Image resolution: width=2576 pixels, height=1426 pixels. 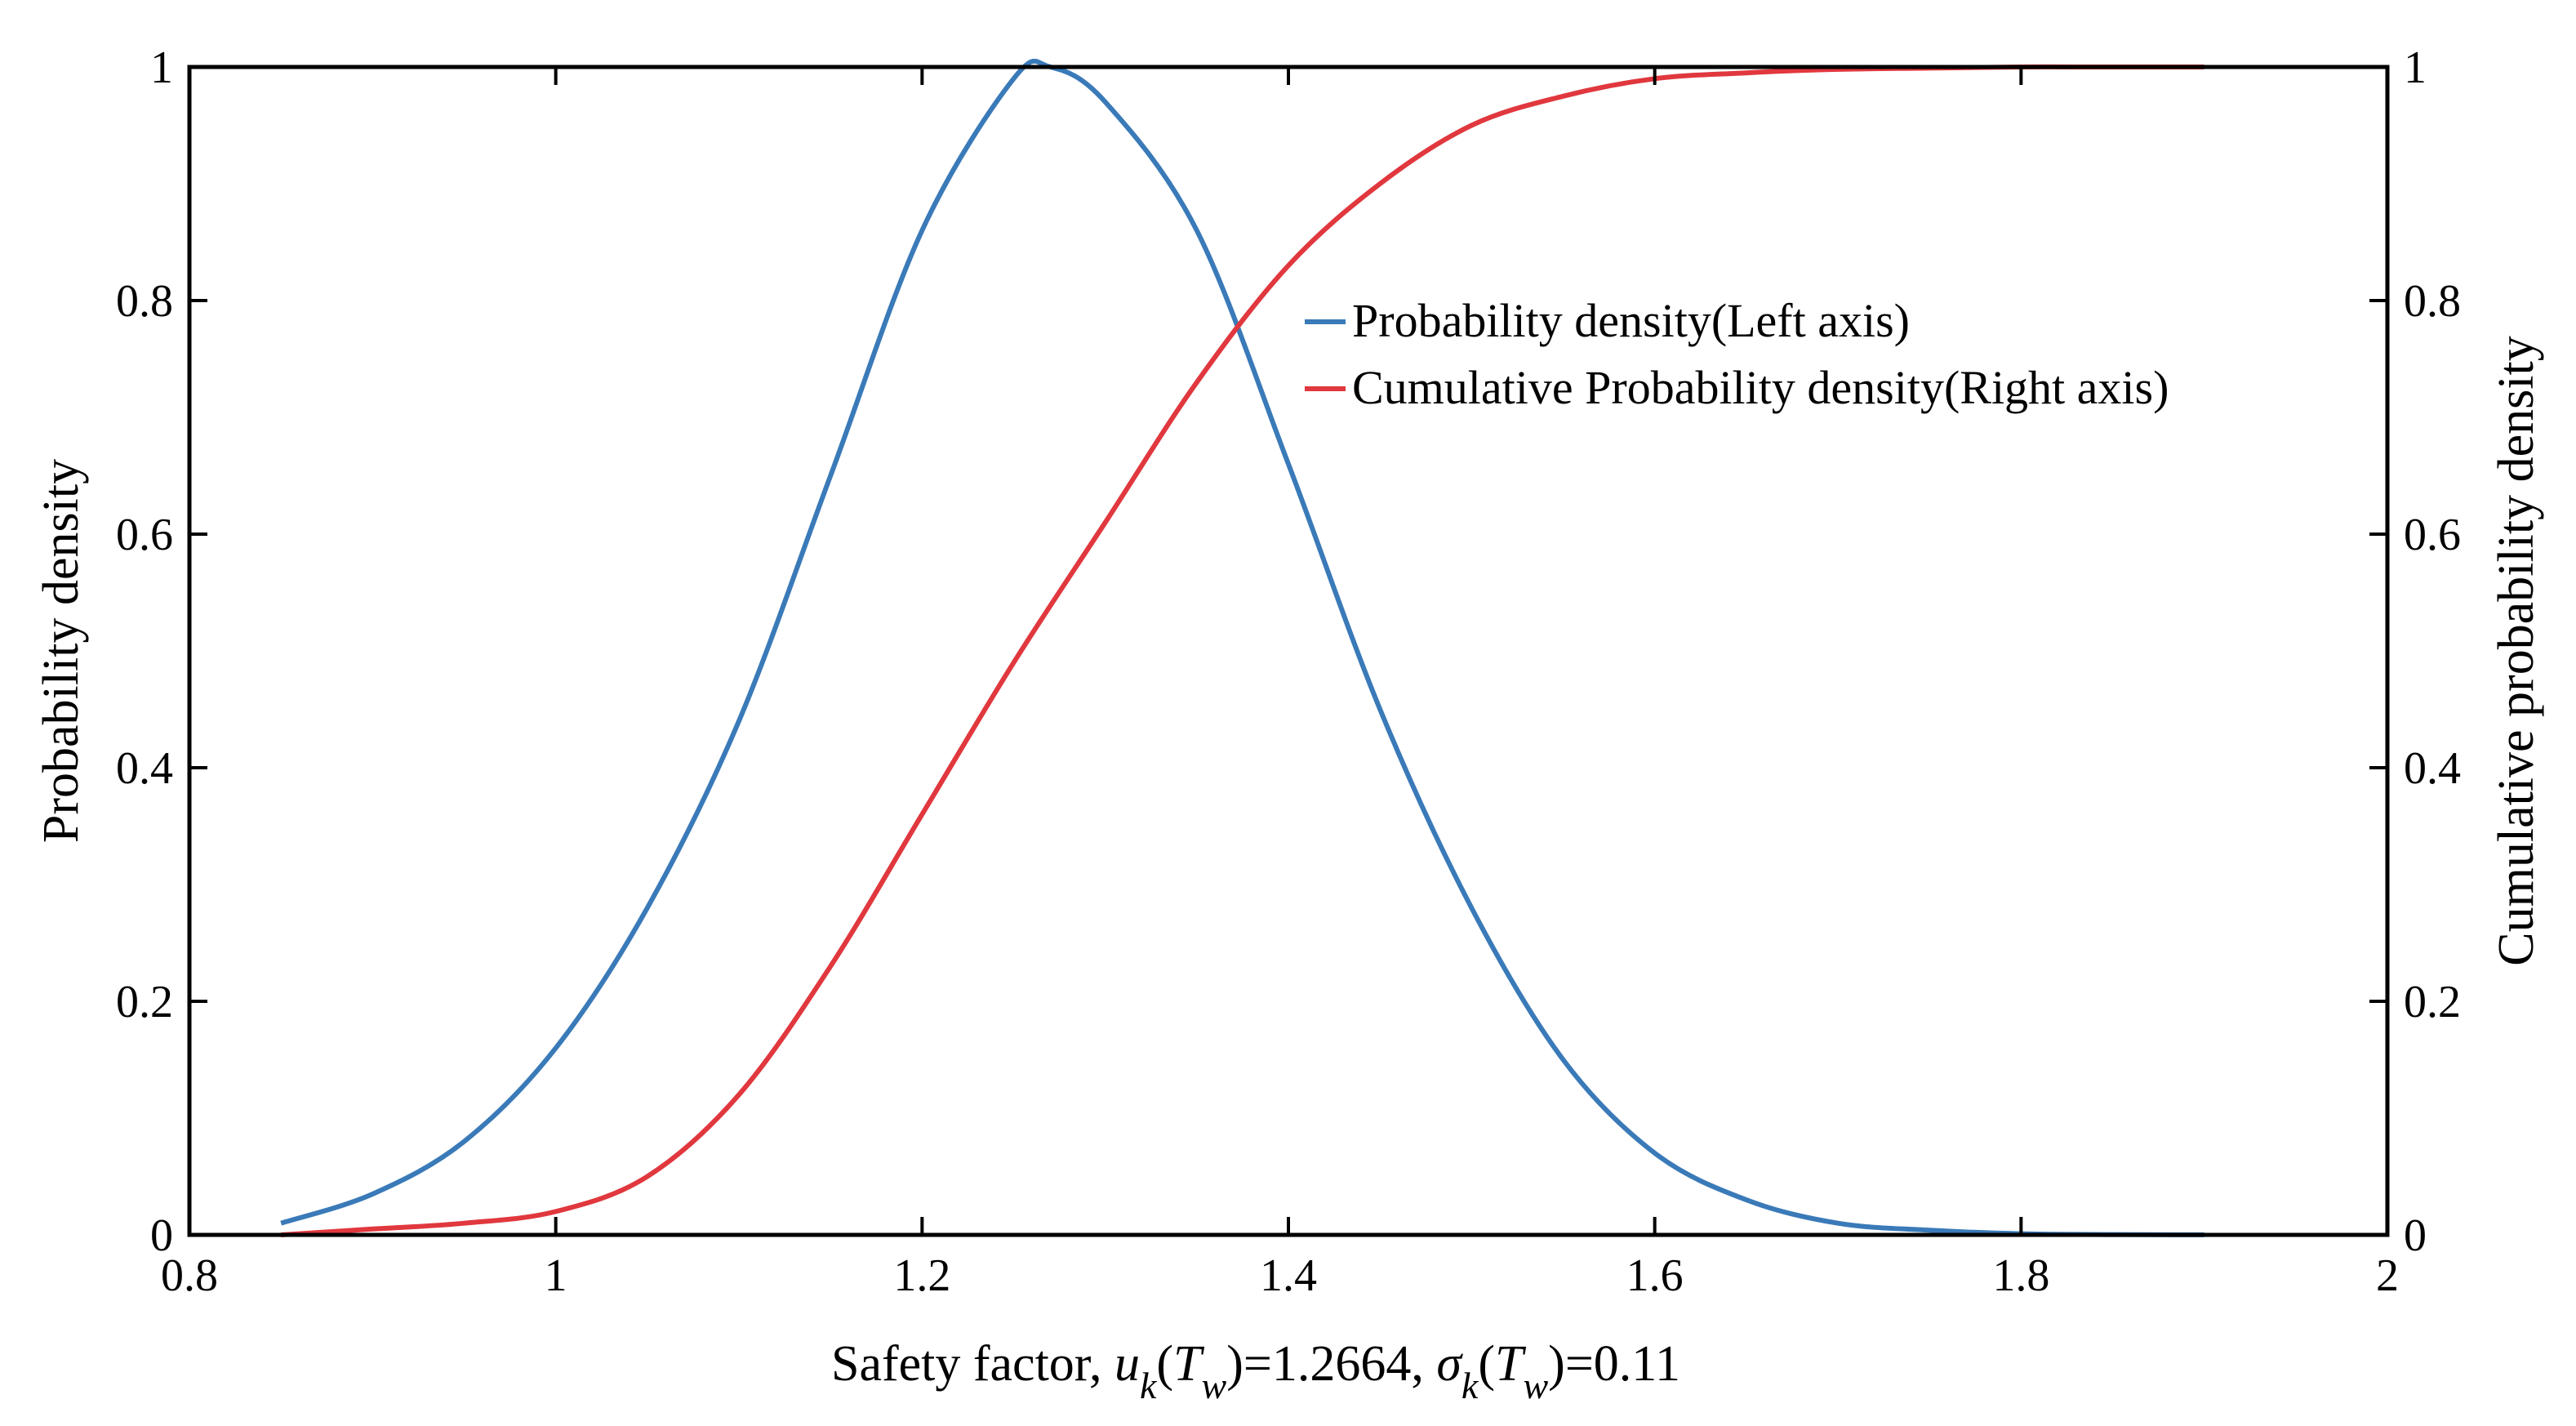 What do you see at coordinates (144, 535) in the screenshot?
I see `y-tick-label-left: 0.6` at bounding box center [144, 535].